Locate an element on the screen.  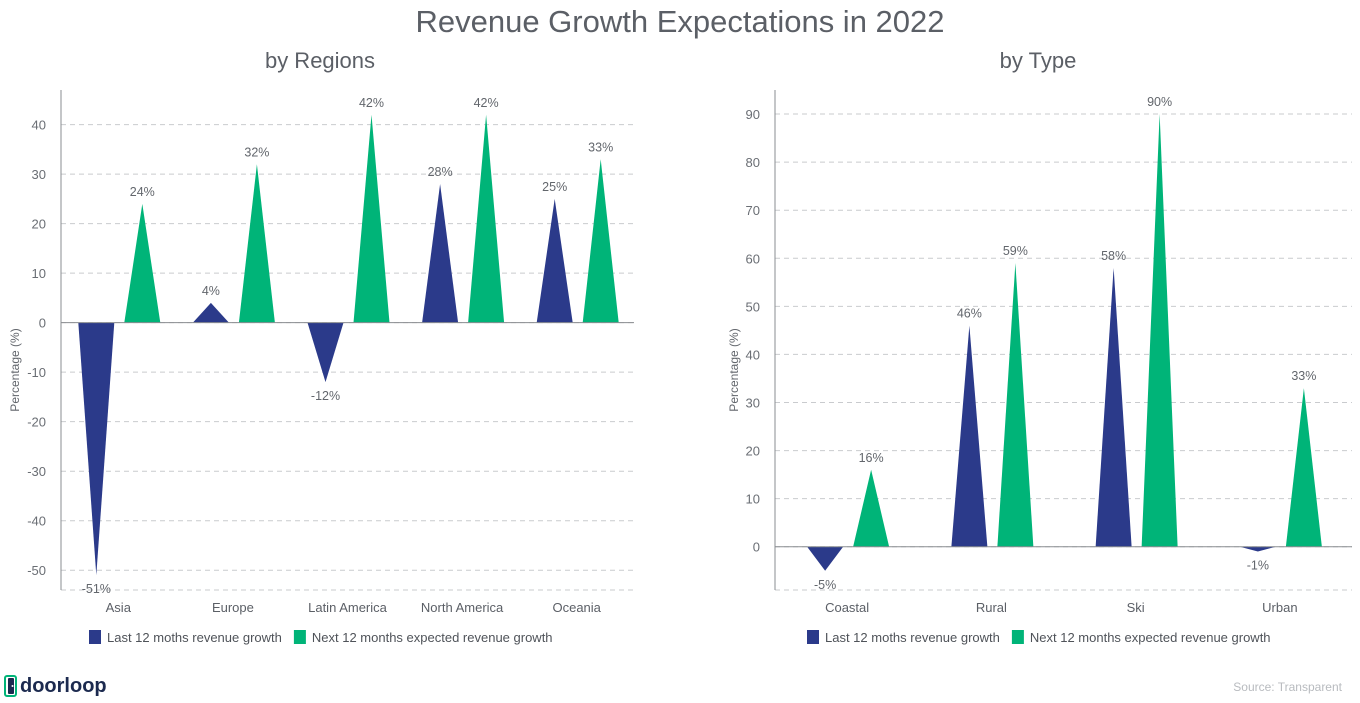
x-category-label: Coastal is located at coordinates (847, 607).